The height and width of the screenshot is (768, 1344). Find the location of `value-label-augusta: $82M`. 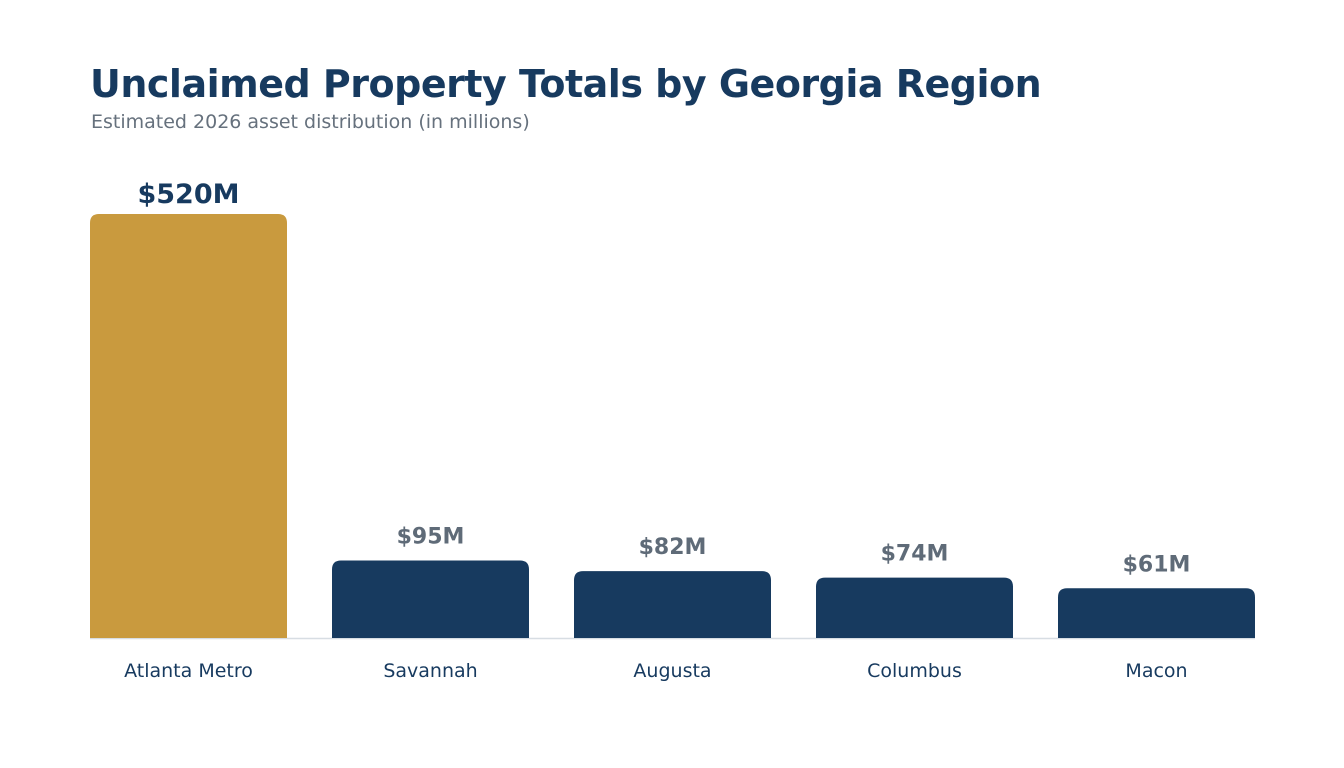

value-label-augusta: $82M is located at coordinates (673, 547).